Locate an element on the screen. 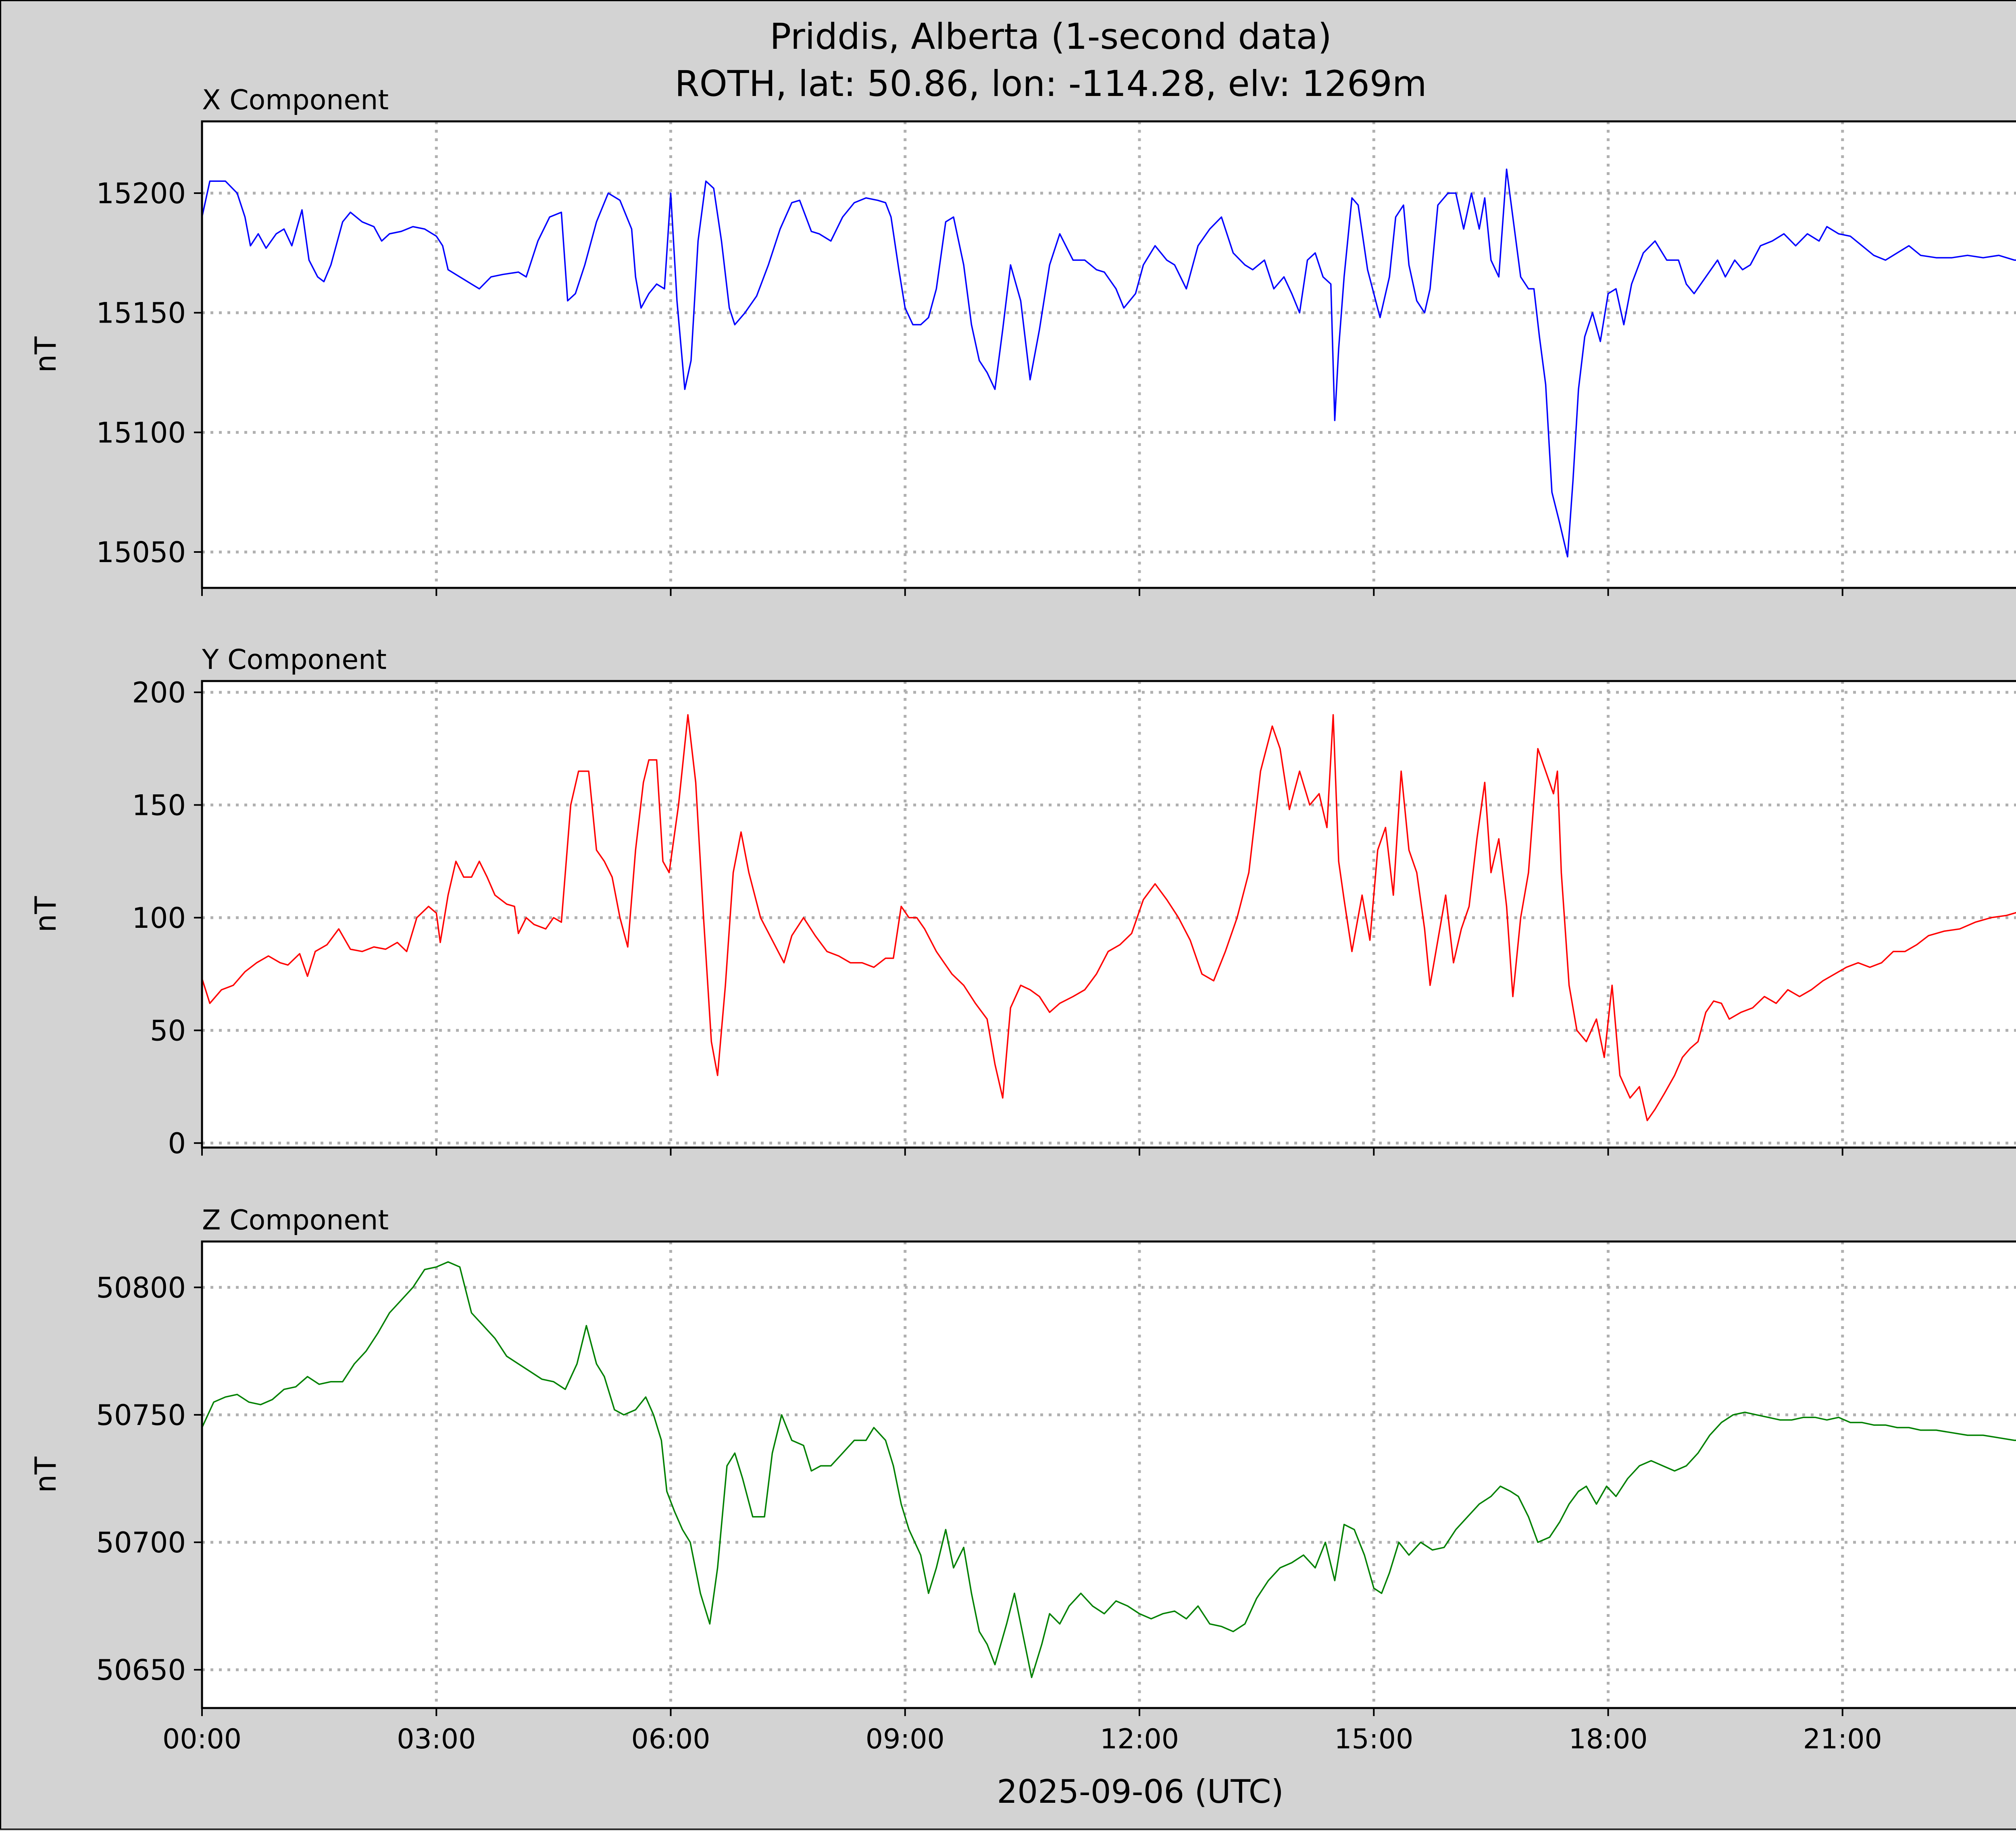 The height and width of the screenshot is (1831, 2016). z-component-y-tick-label: 50750 is located at coordinates (141, 1415).